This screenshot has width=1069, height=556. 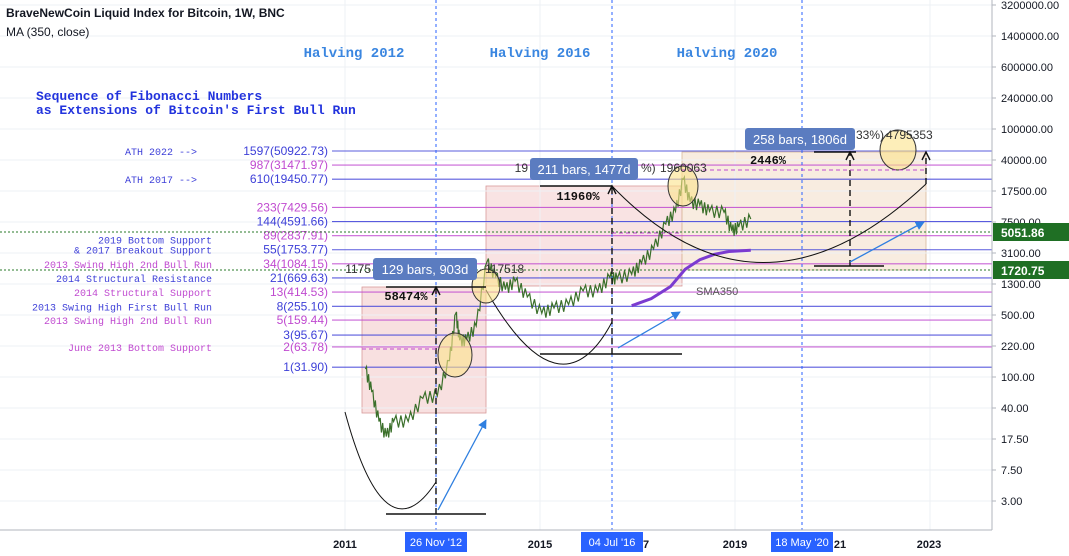 I want to click on fib-level-label: 2(63.78), so click(x=305, y=347).